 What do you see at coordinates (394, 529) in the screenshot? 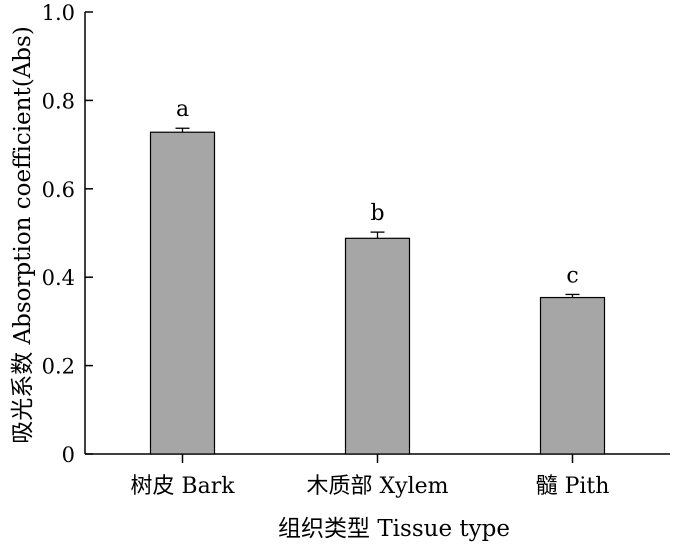
I see `x-axis-title: 组织类型 Tissue type` at bounding box center [394, 529].